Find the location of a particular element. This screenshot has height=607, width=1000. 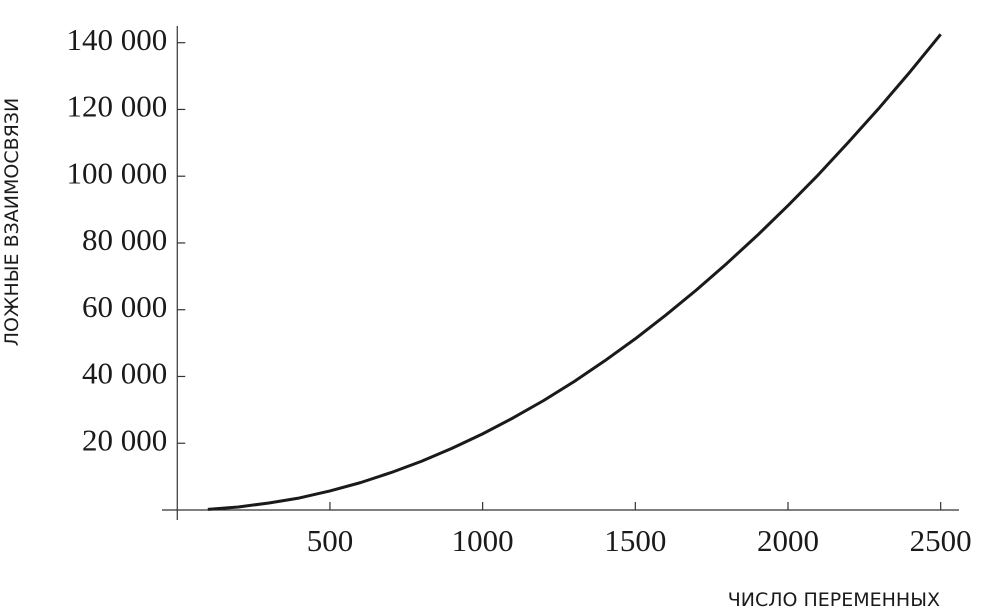

x-tick-label: 500 is located at coordinates (330, 540).